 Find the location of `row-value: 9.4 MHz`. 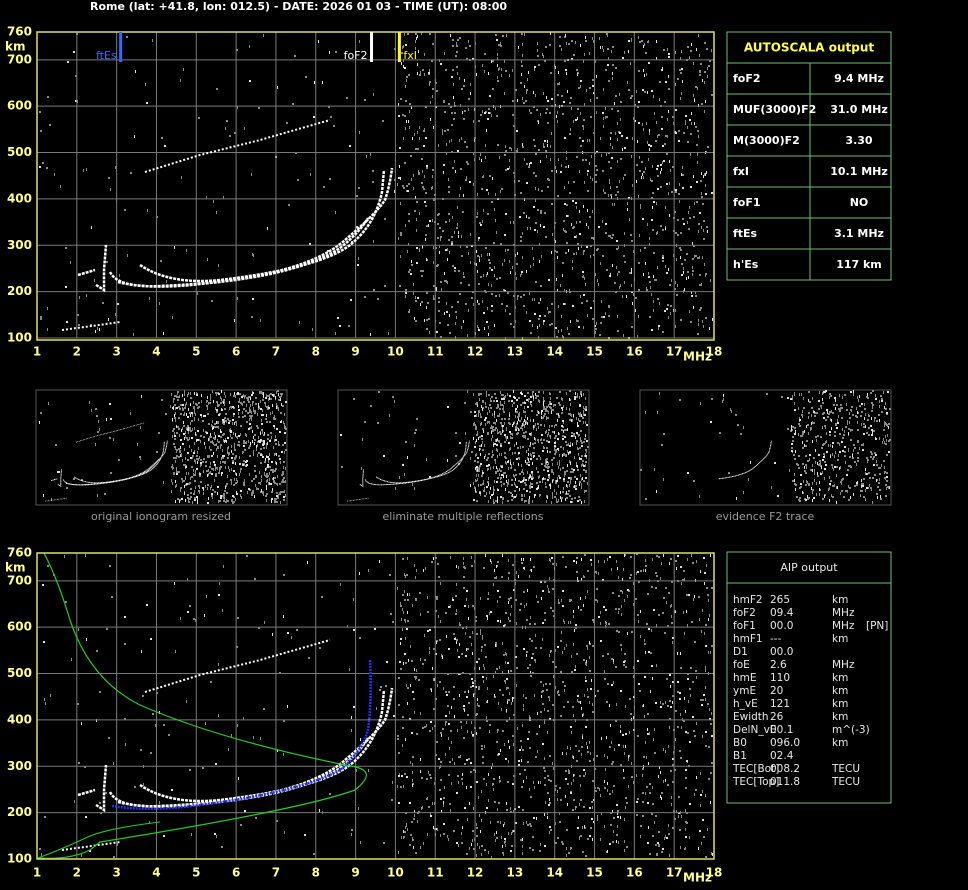

row-value: 9.4 MHz is located at coordinates (859, 78).